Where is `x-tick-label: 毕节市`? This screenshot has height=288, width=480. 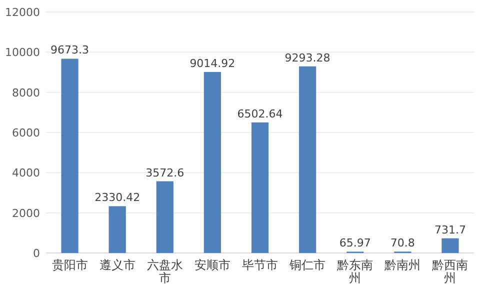
x-tick-label: 毕节市 is located at coordinates (260, 265).